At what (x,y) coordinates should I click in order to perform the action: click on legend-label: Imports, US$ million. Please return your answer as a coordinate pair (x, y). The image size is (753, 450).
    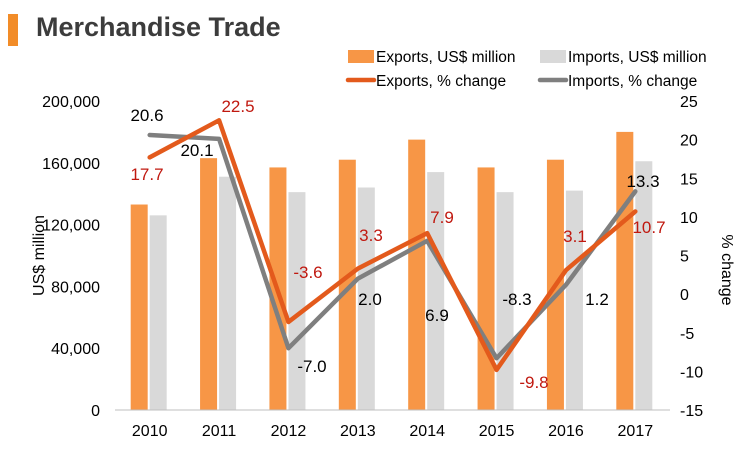
    Looking at the image, I should click on (637, 57).